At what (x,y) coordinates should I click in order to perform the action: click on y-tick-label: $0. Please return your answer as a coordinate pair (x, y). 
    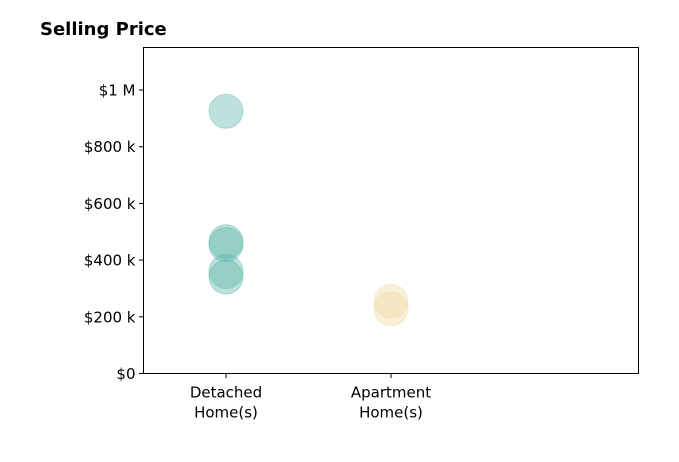
    Looking at the image, I should click on (125, 374).